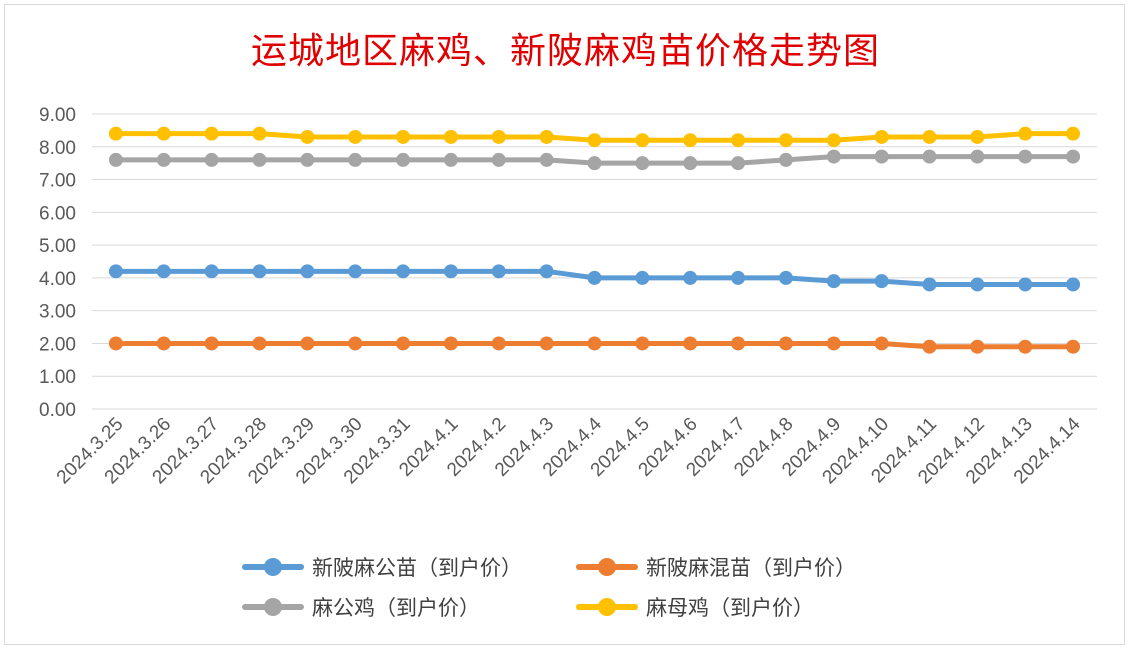  I want to click on legend-label: 新陂麻公苗（到户价）, so click(417, 568).